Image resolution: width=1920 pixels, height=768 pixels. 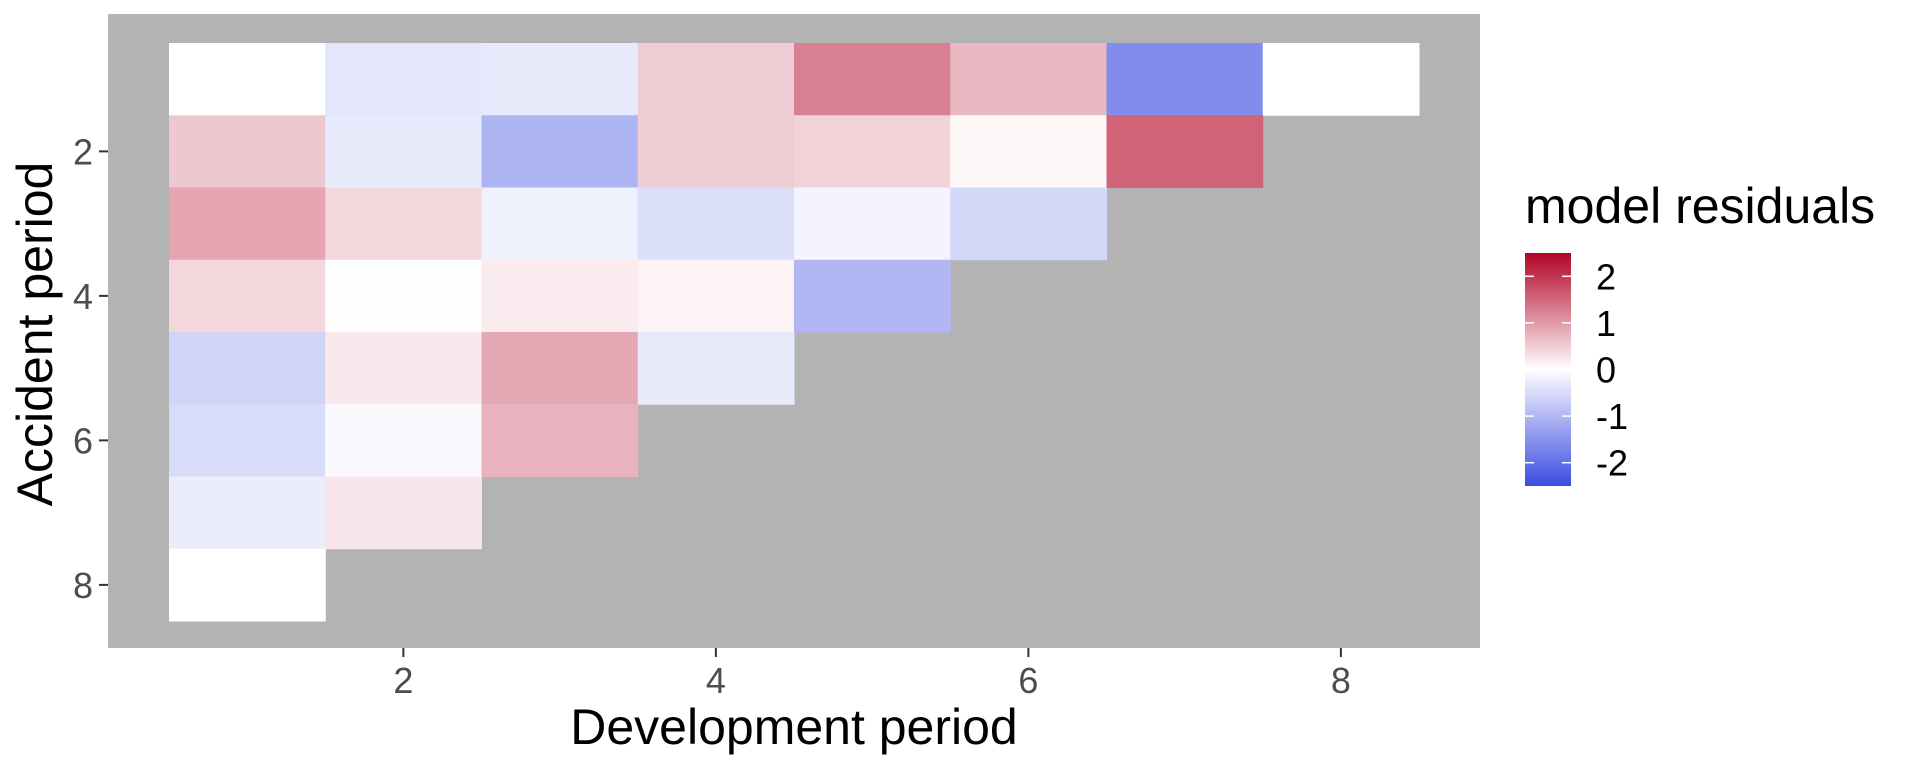 What do you see at coordinates (1576, 370) in the screenshot?
I see `legend-ticks: 2 1 0 -1 -2` at bounding box center [1576, 370].